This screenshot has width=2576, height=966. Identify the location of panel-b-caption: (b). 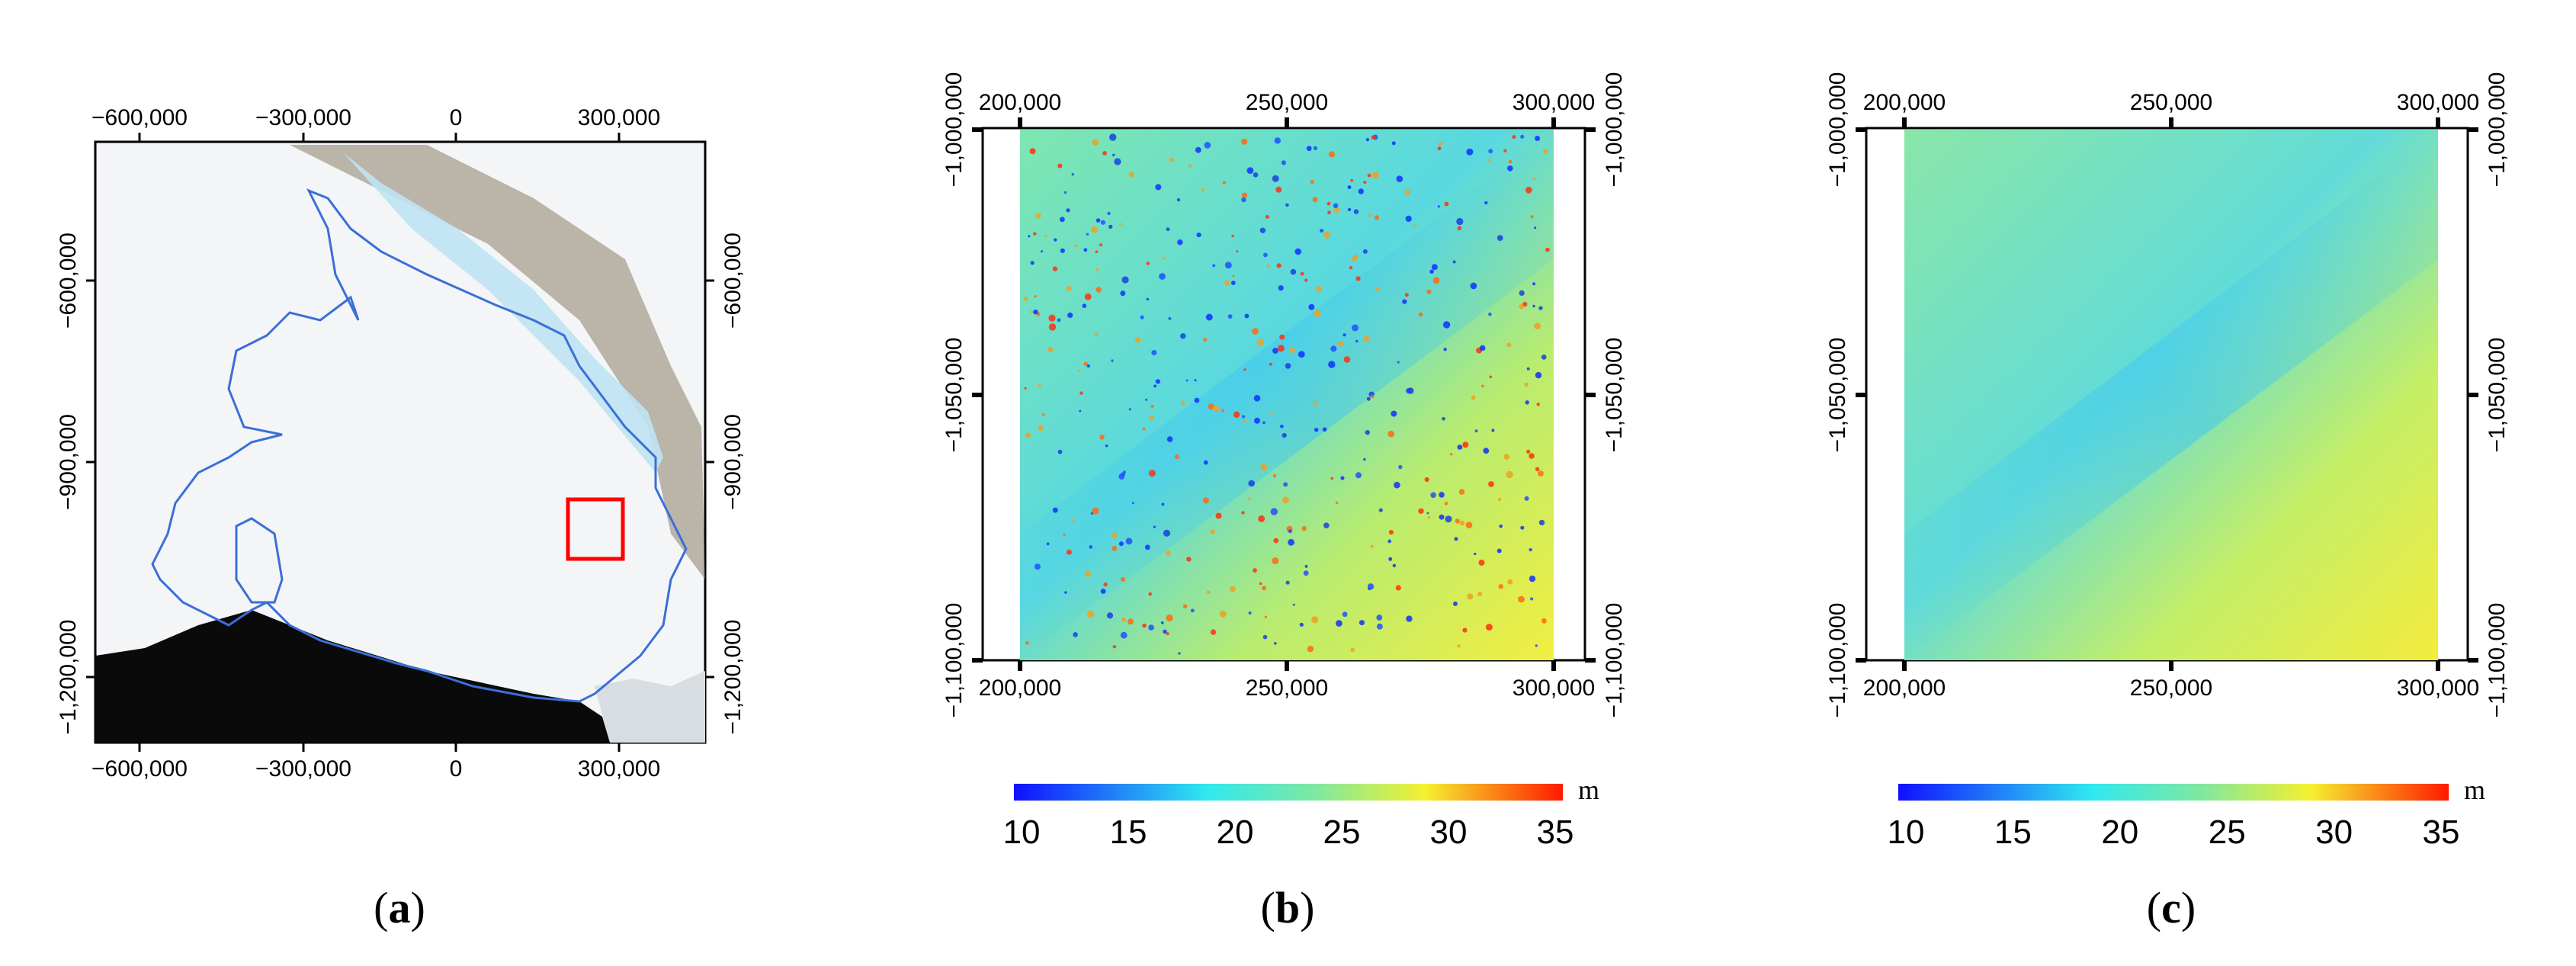
(1288, 907).